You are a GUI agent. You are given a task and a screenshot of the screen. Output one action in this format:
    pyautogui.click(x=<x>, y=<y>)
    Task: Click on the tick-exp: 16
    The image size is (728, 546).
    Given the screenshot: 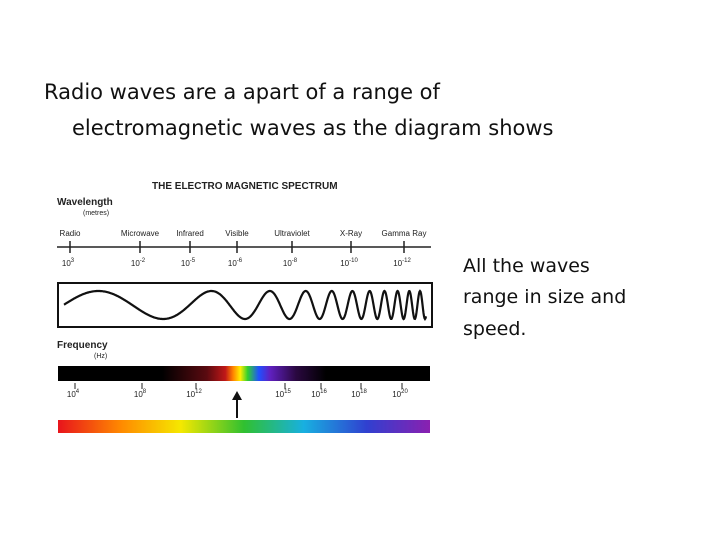 What is the action you would take?
    pyautogui.click(x=323, y=392)
    